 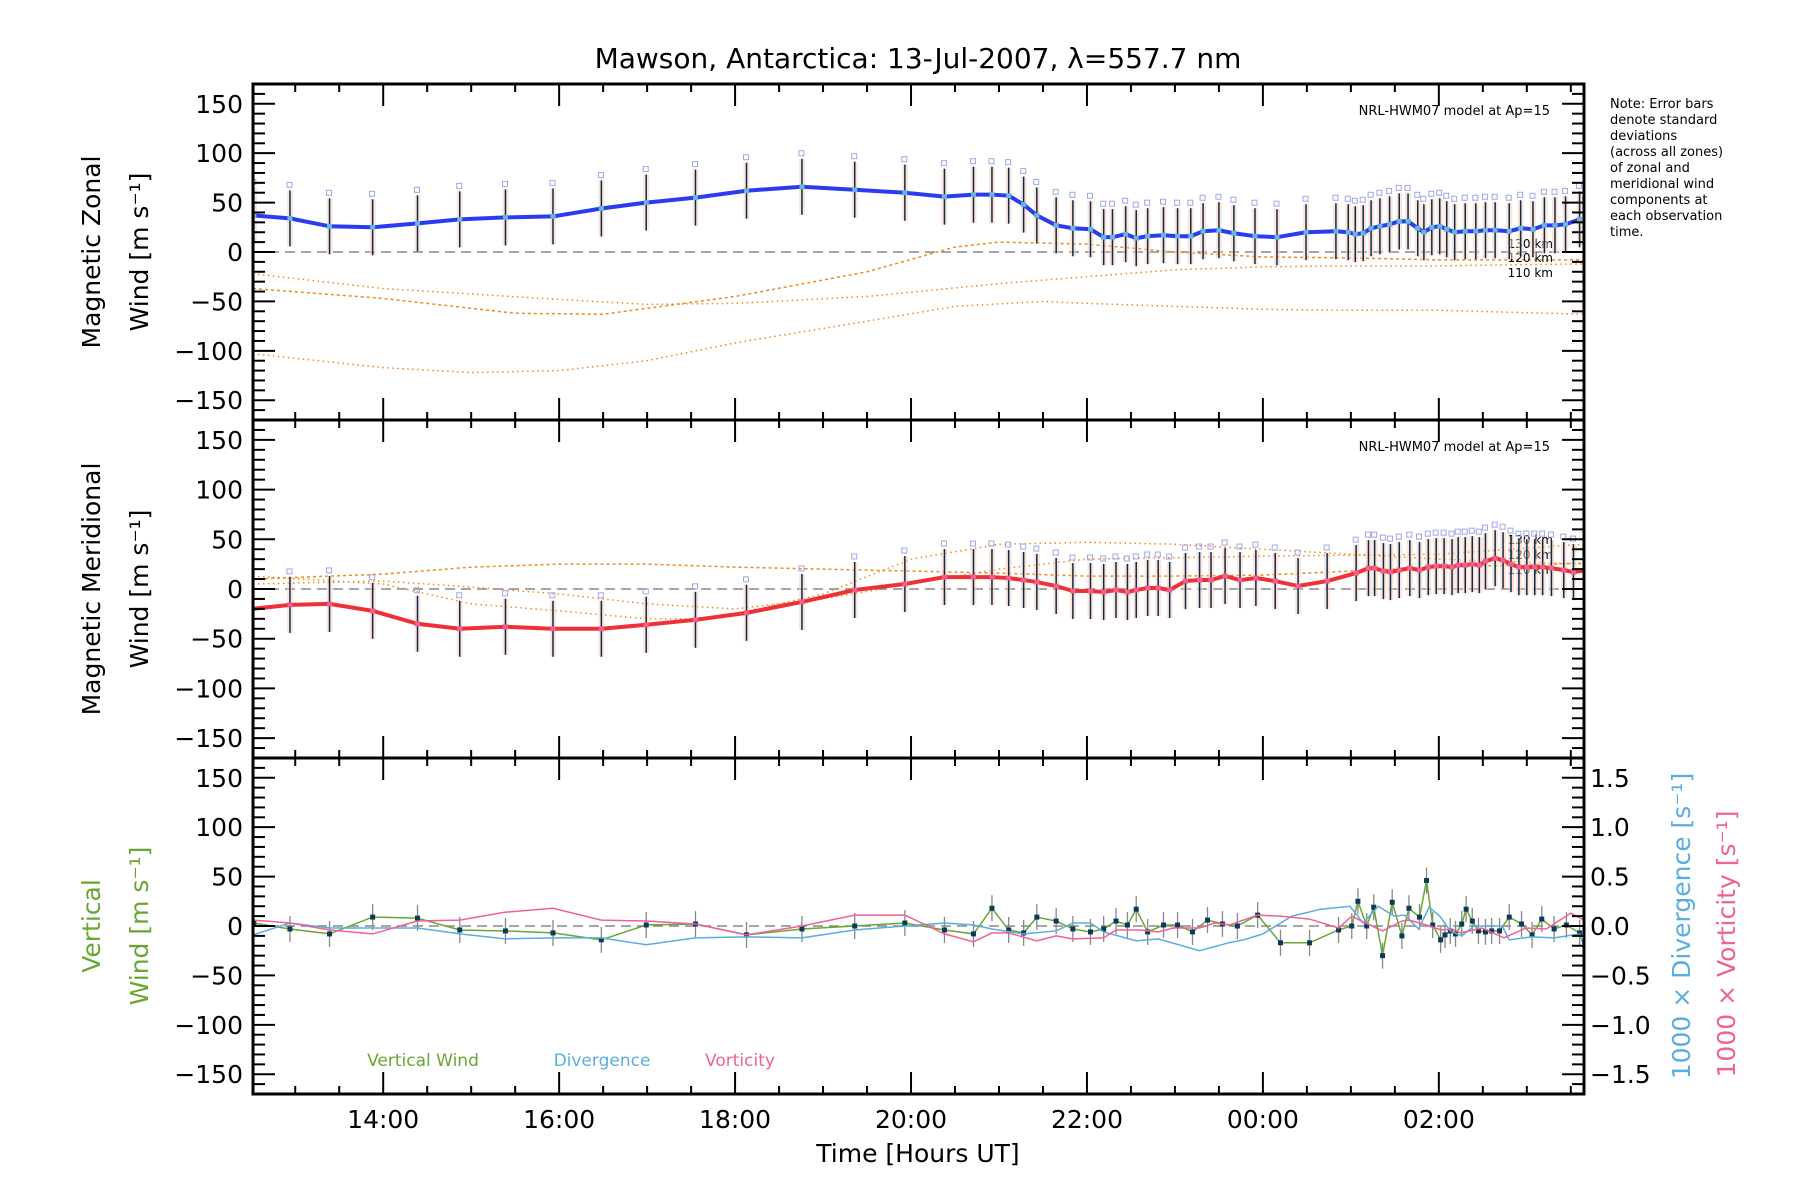 I want to click on y-tick-label: 0, so click(x=235, y=926).